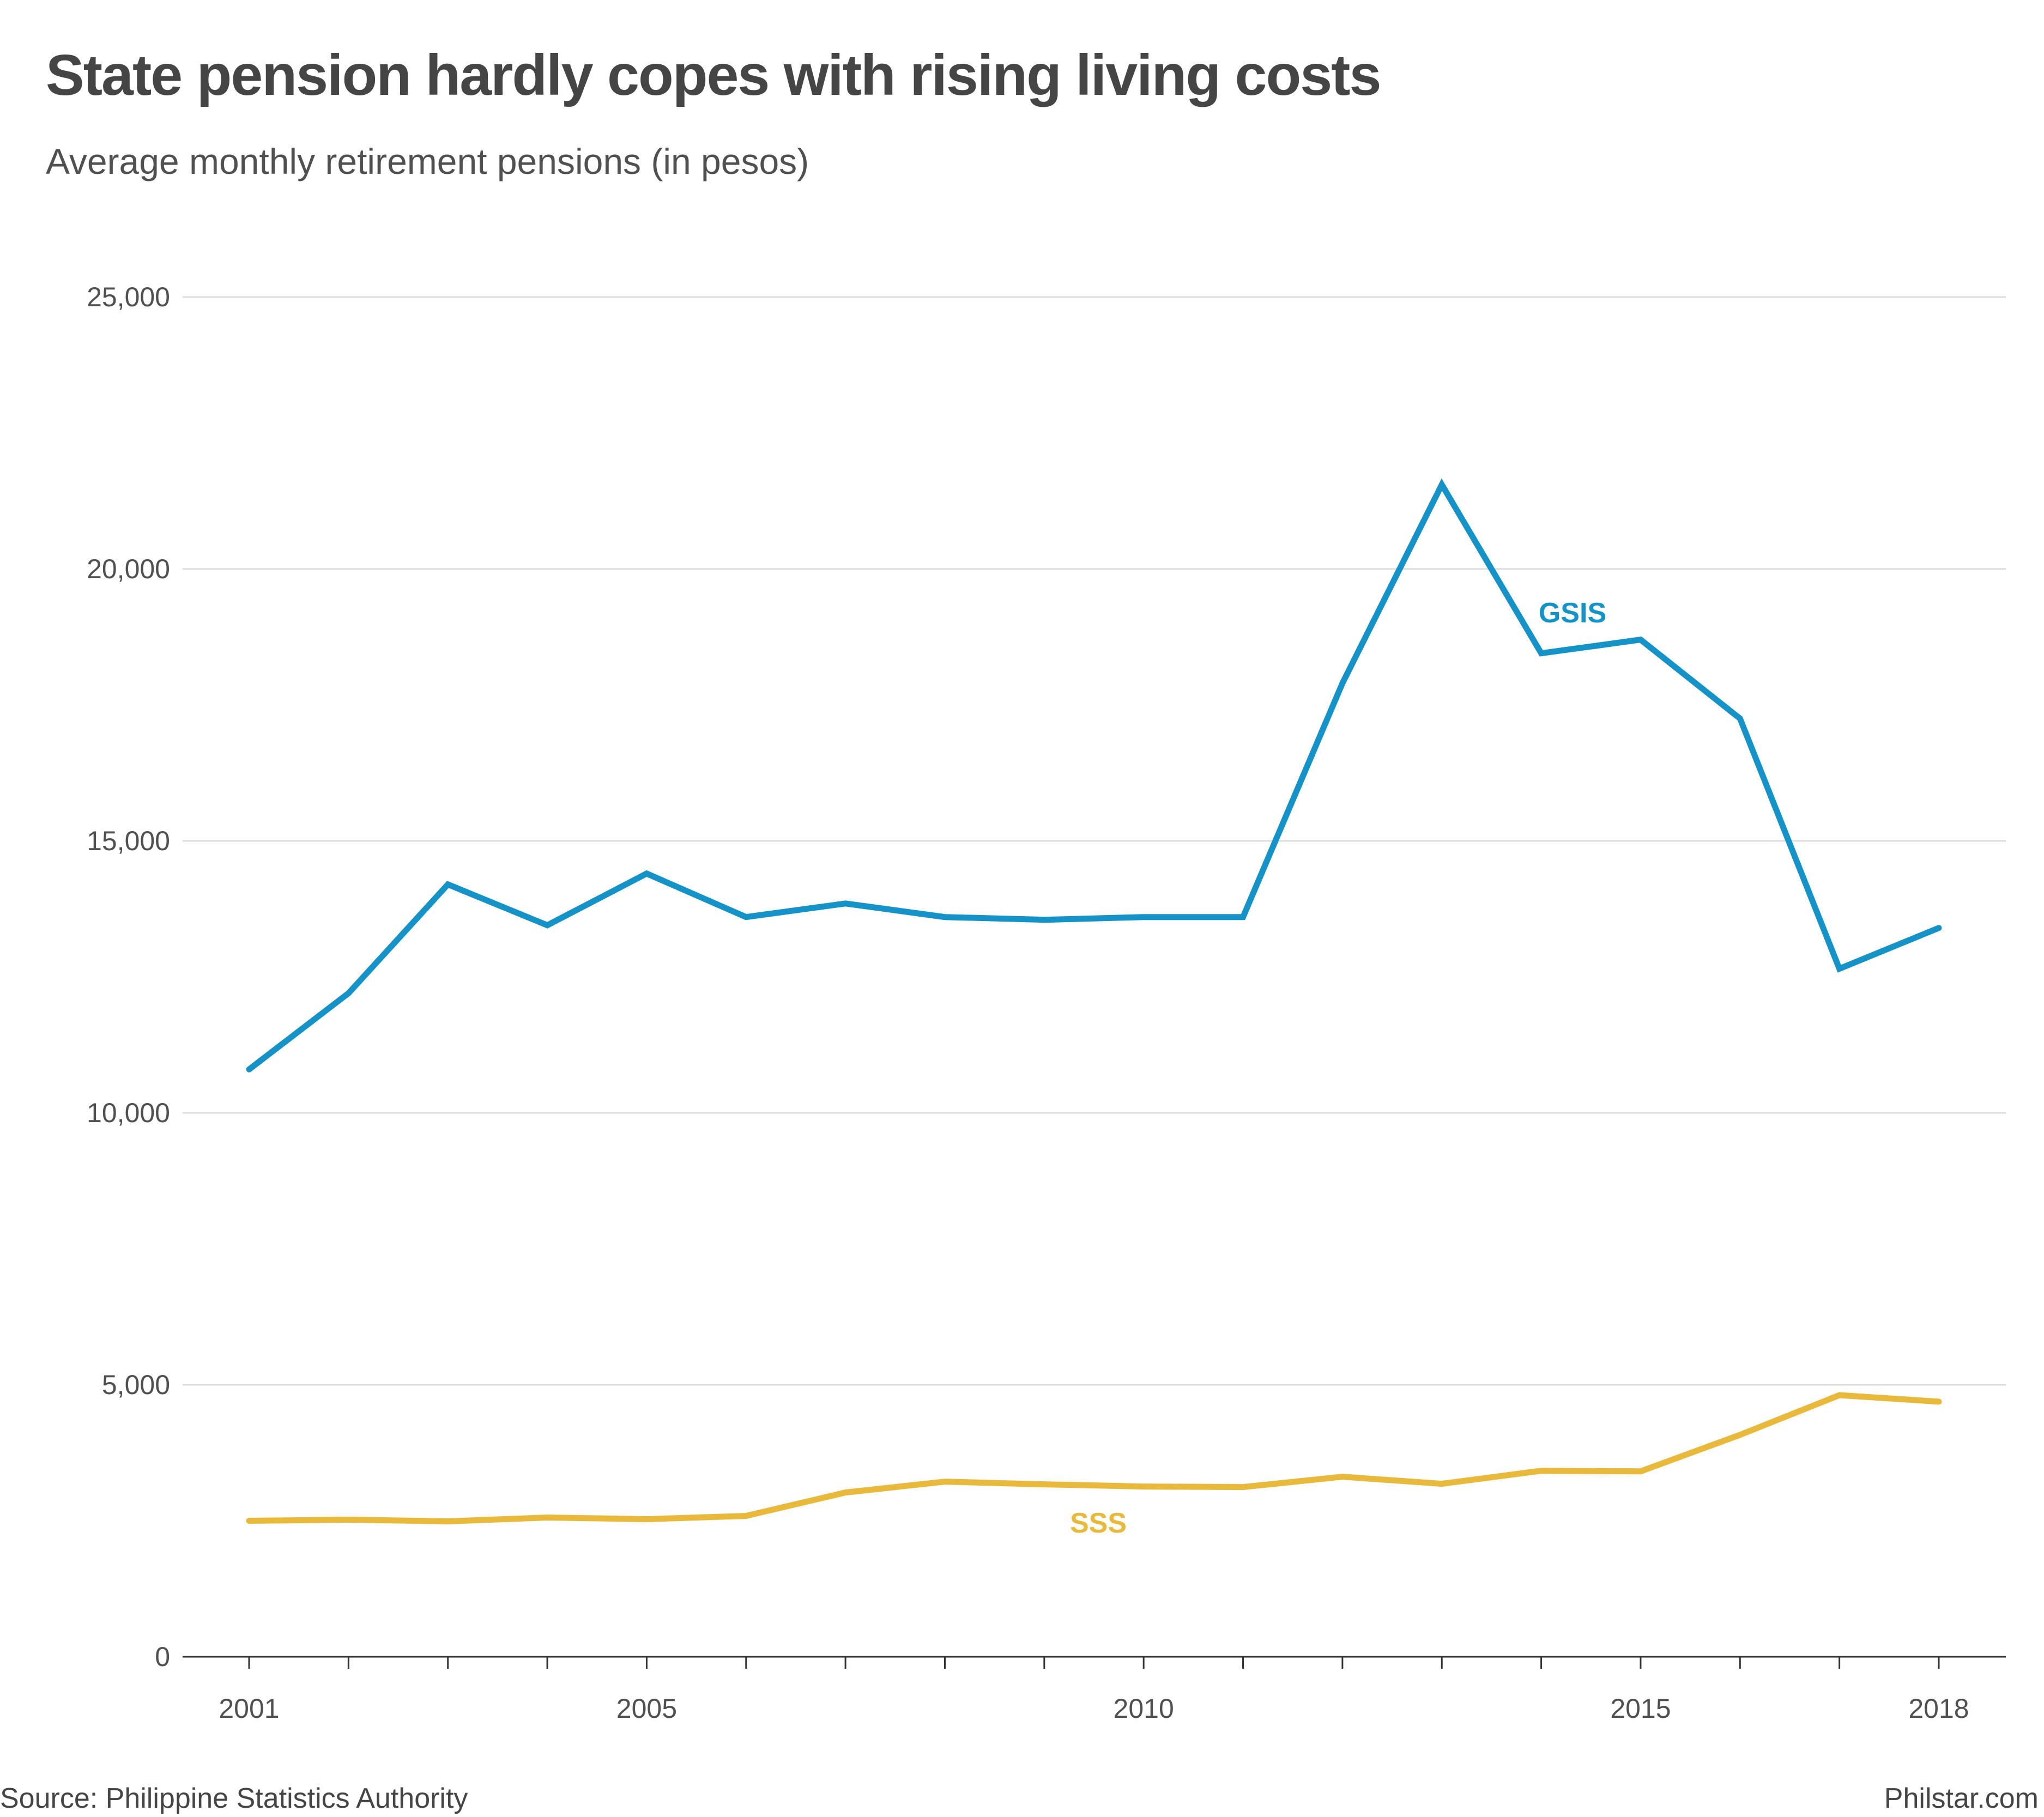 This screenshot has height=1817, width=2044. What do you see at coordinates (162, 1657) in the screenshot?
I see `y-tick-label: 0` at bounding box center [162, 1657].